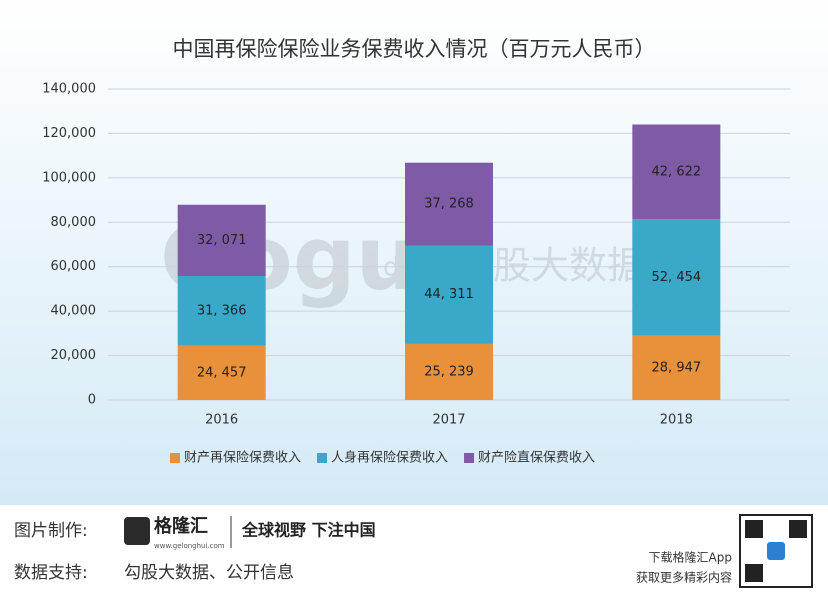 The image size is (828, 596). I want to click on y-tick-label: 0, so click(92, 400).